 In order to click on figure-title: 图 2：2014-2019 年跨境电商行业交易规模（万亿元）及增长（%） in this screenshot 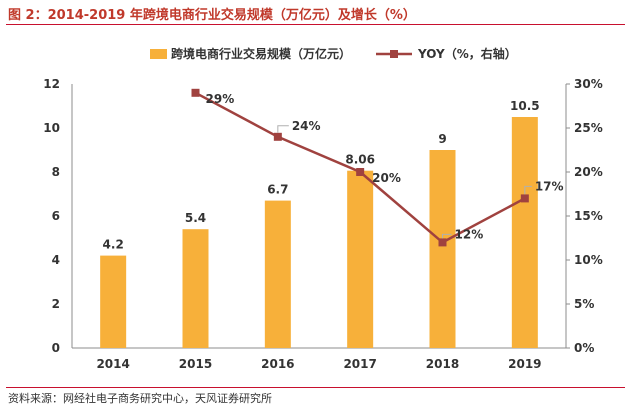, I will do `click(212, 15)`.